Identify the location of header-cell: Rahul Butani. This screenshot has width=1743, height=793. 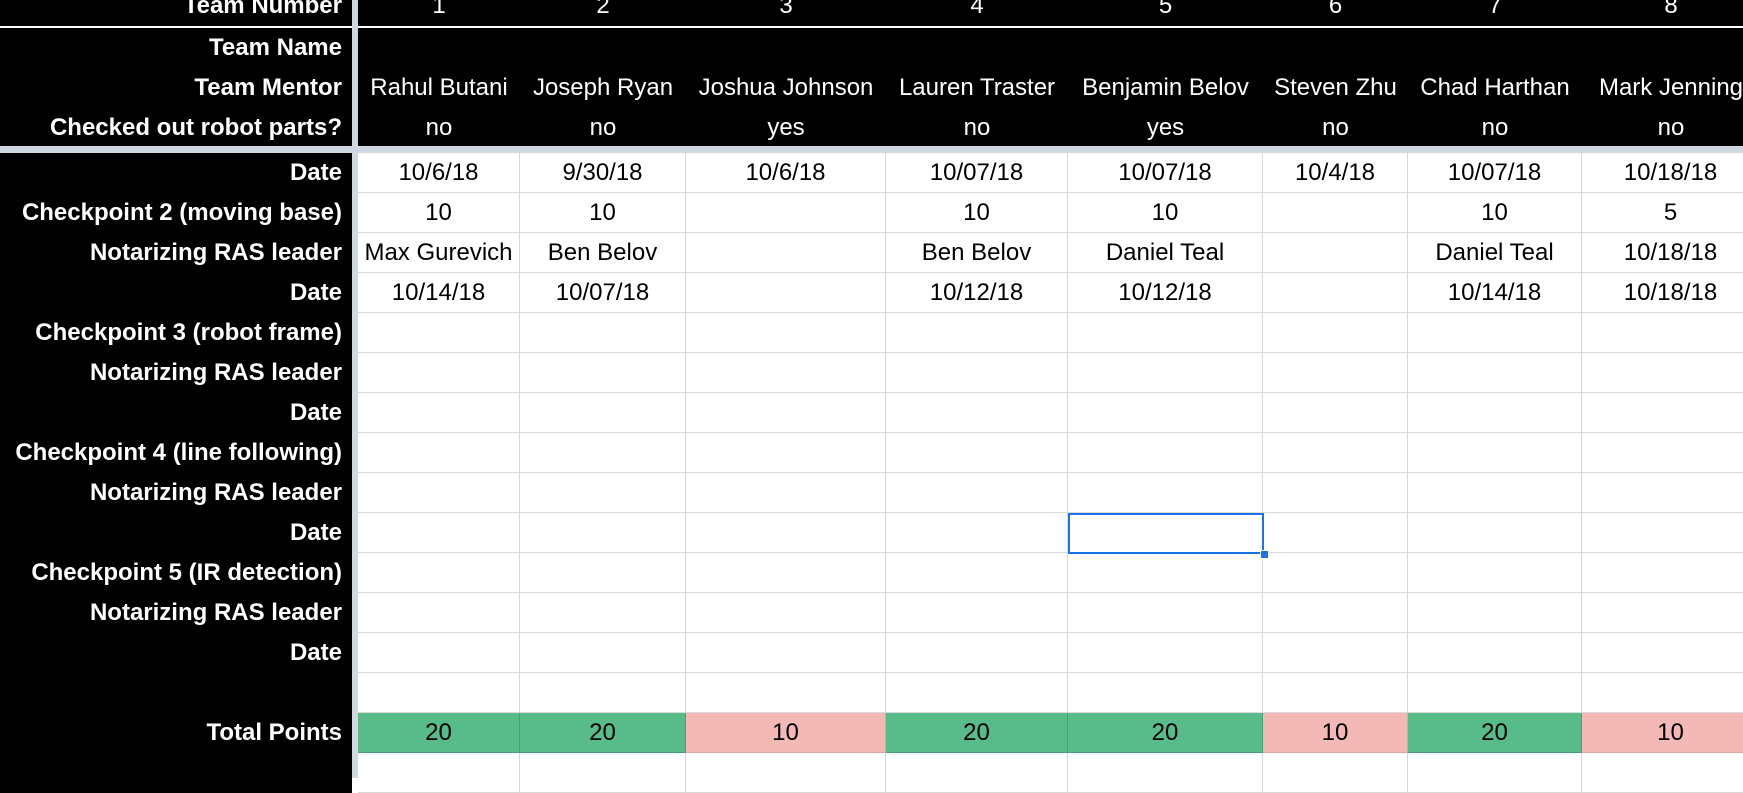
(439, 88).